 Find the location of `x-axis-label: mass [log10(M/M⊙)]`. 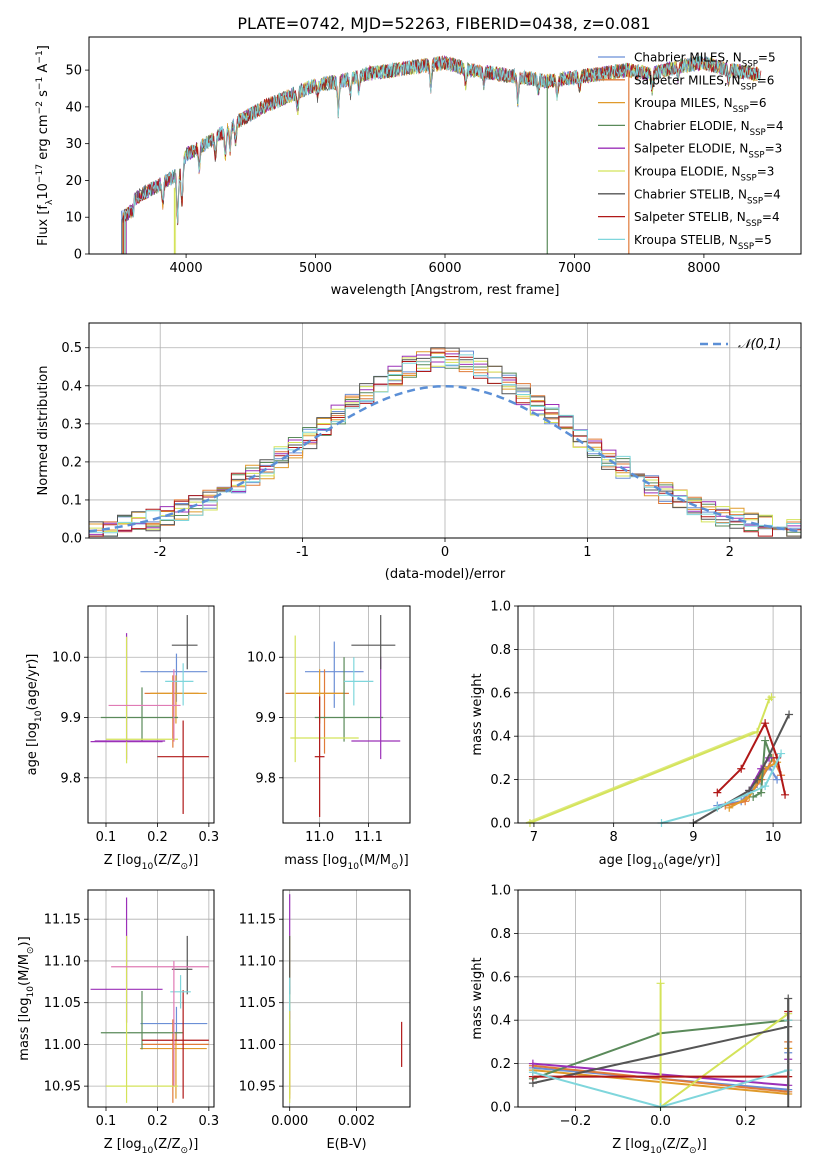

x-axis-label: mass [log10(M/M⊙)] is located at coordinates (346, 862).